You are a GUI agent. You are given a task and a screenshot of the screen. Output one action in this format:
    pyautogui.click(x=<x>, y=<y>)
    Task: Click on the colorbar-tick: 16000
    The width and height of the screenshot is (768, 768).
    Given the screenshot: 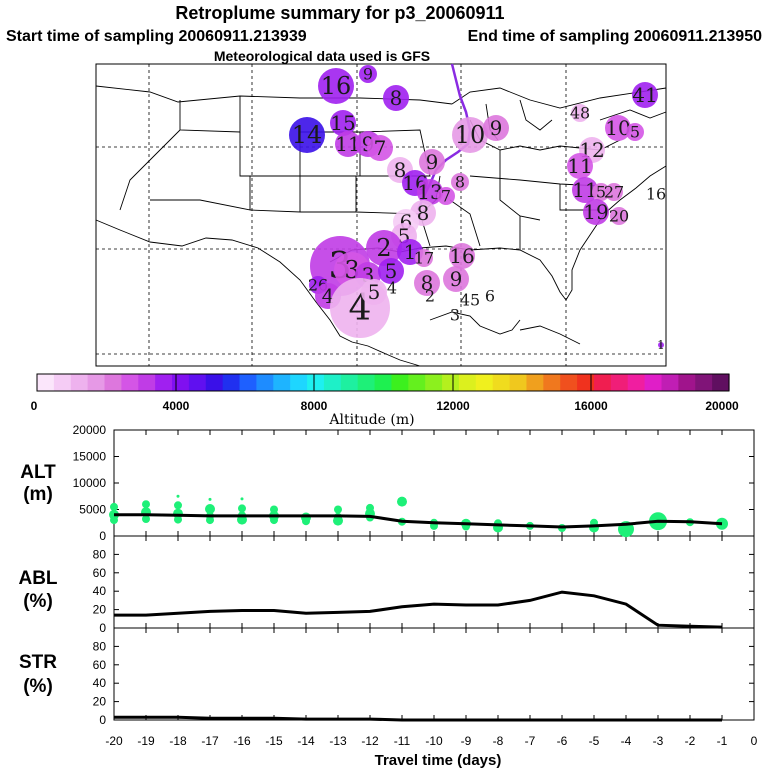 What is the action you would take?
    pyautogui.click(x=591, y=406)
    